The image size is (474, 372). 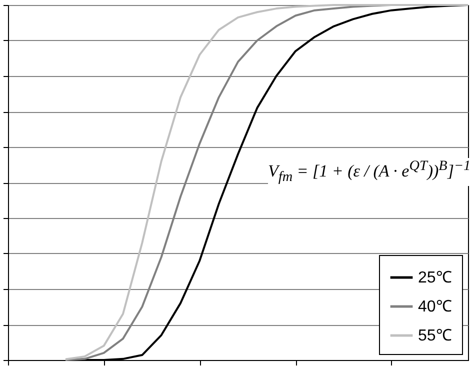 What do you see at coordinates (435, 336) in the screenshot?
I see `legend-label: 55℃` at bounding box center [435, 336].